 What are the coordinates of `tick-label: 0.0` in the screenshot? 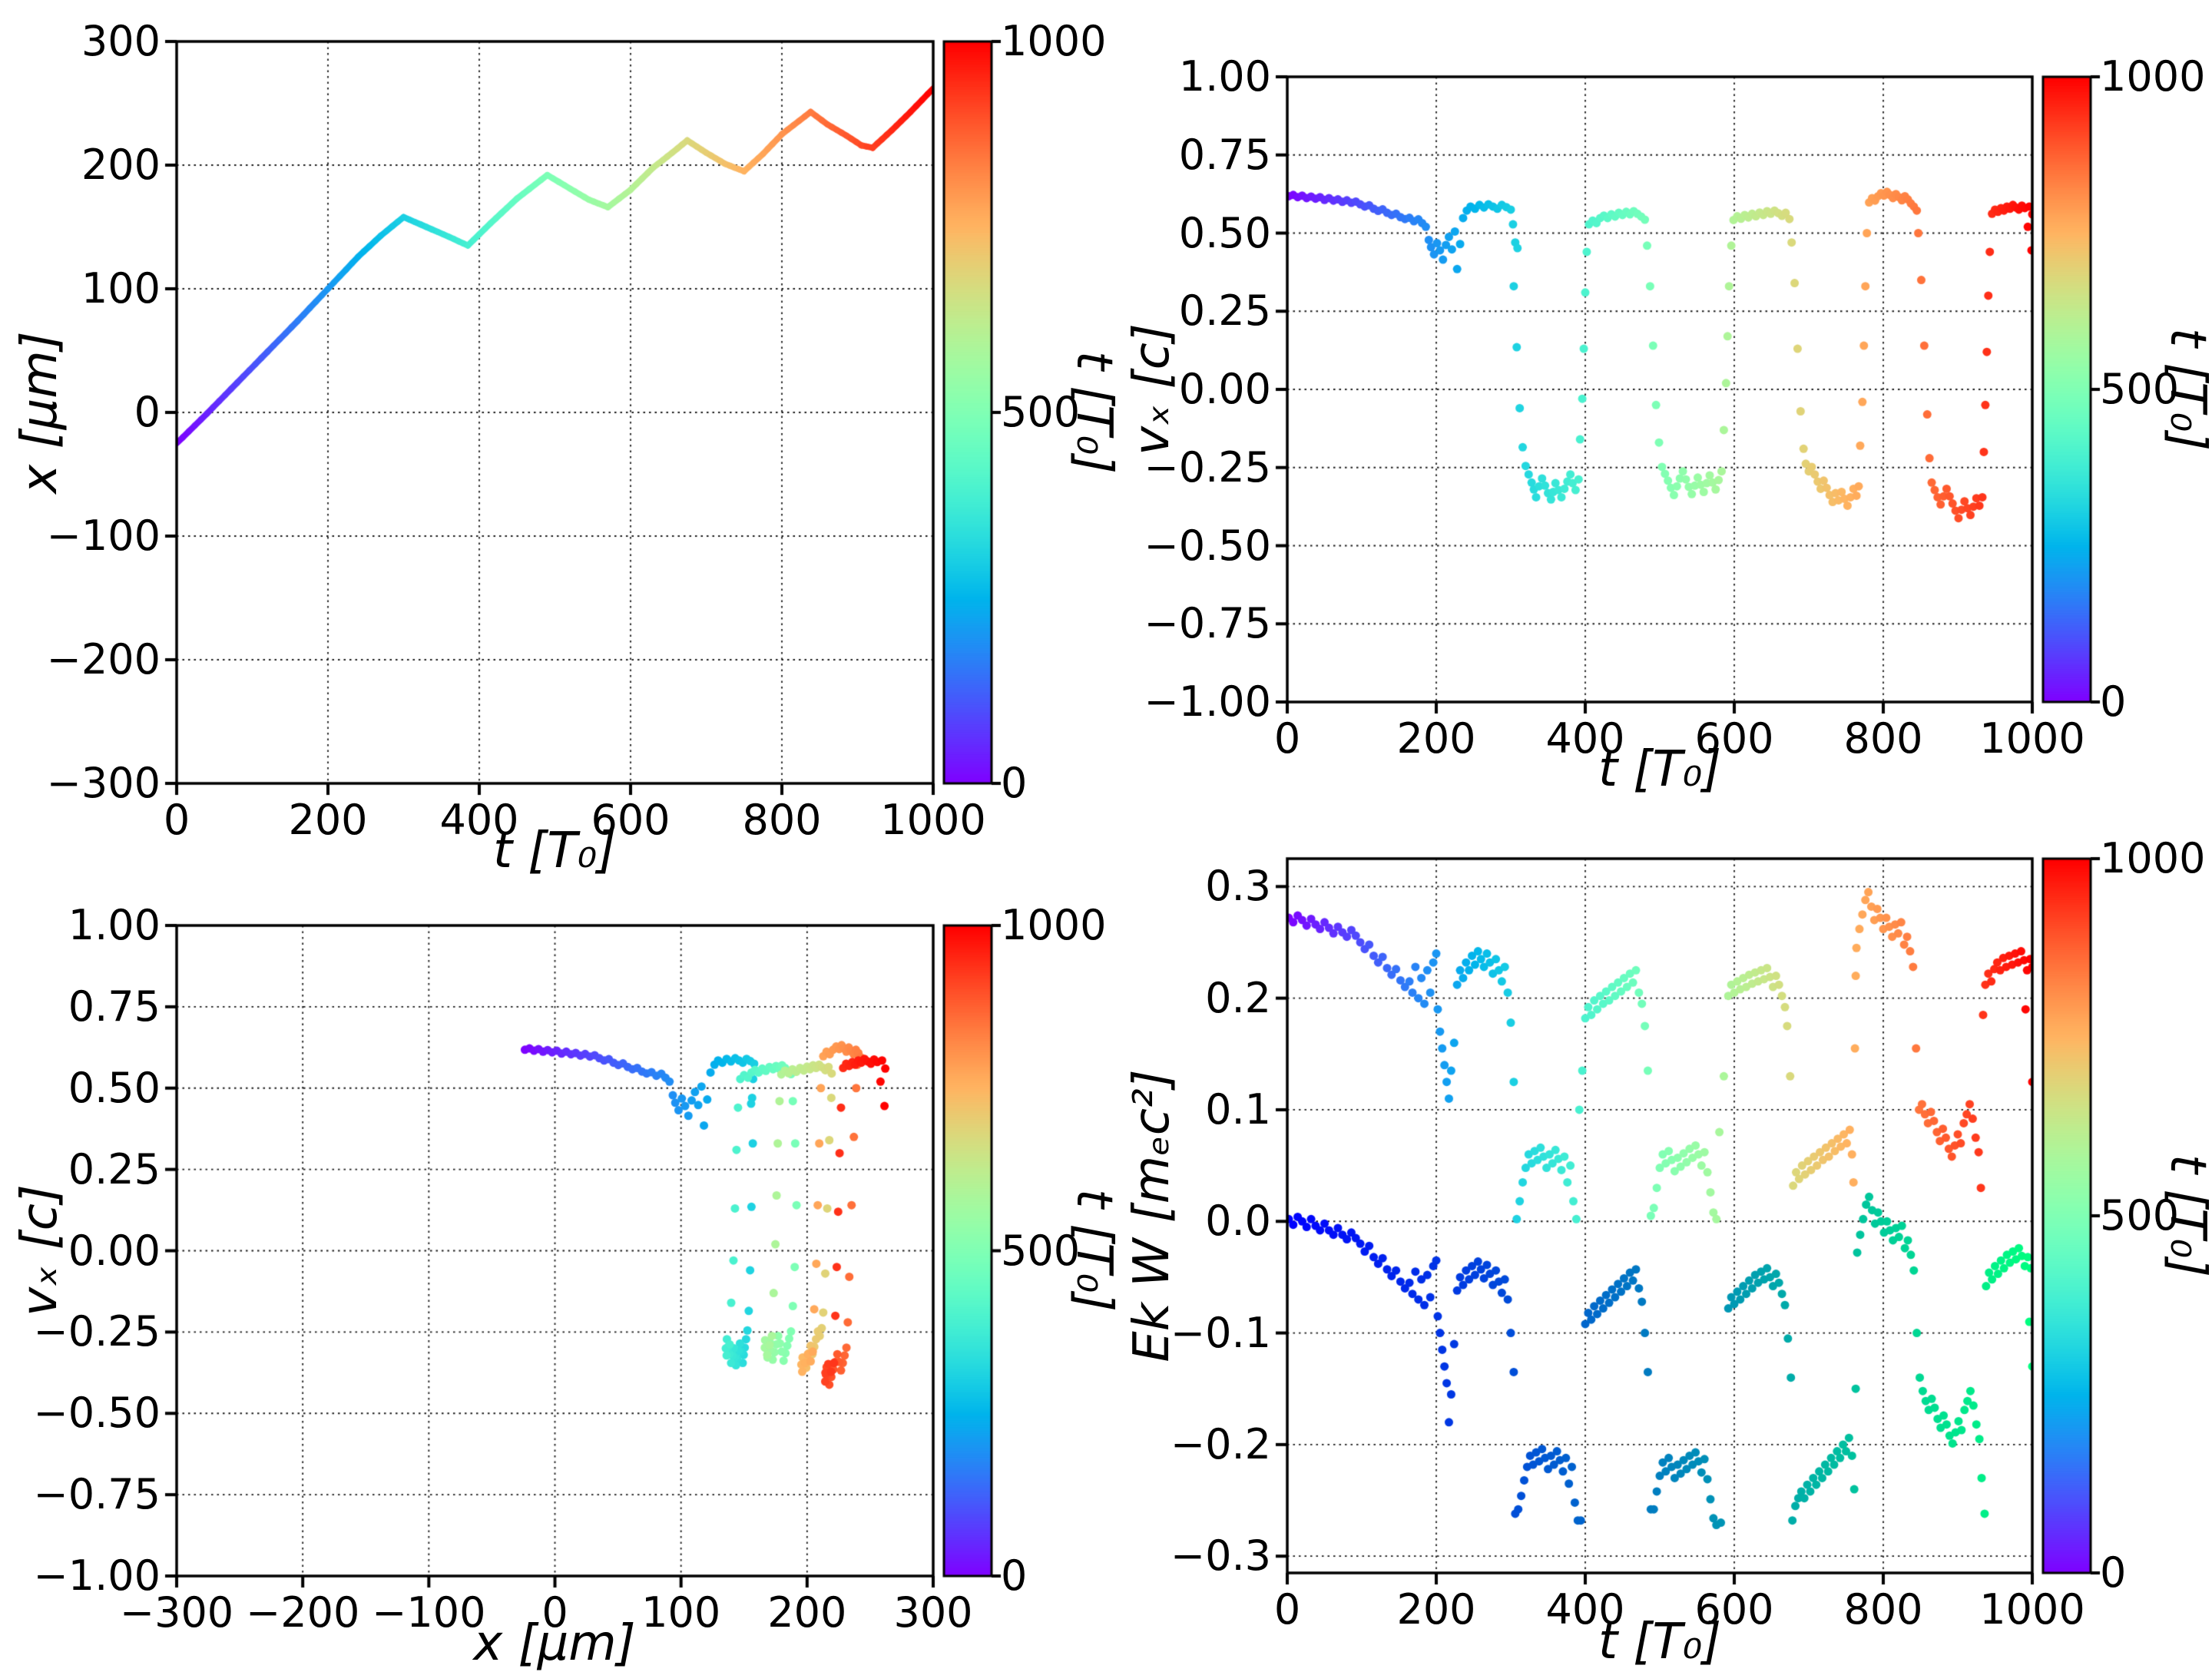 It's located at (1238, 1221).